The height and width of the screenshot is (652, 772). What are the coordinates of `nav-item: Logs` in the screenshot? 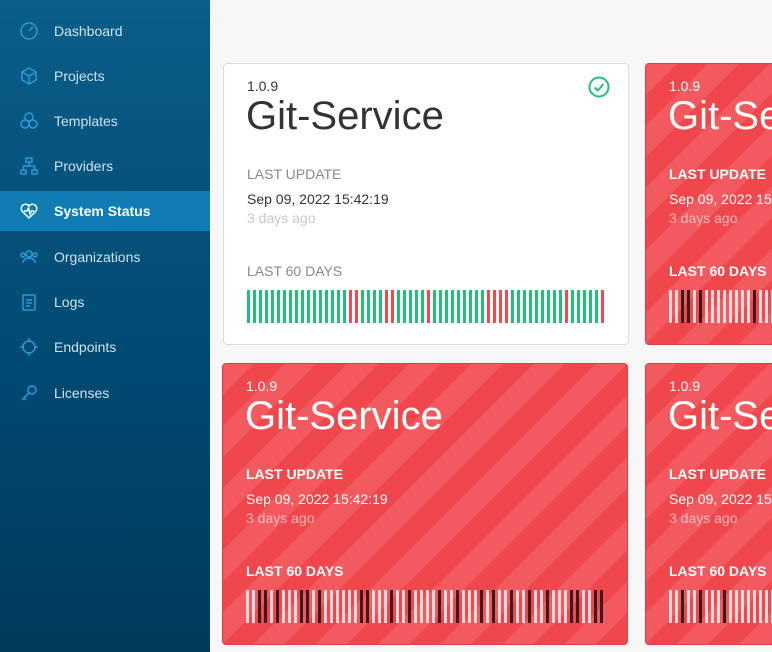 It's located at (105, 302).